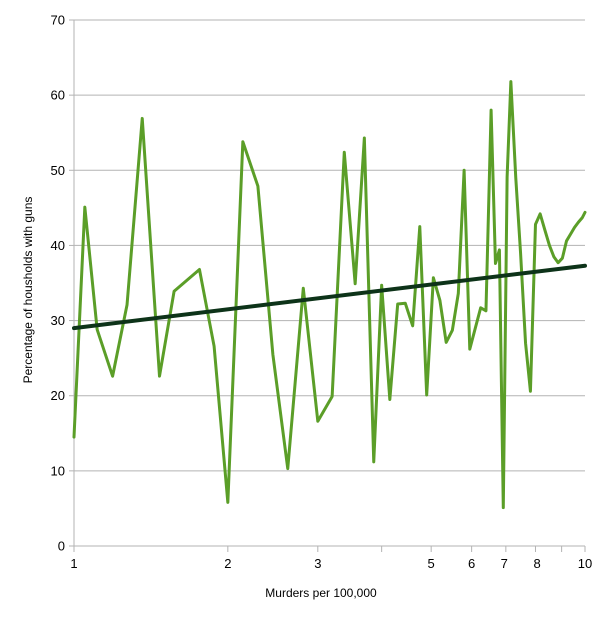 The width and height of the screenshot is (605, 619). What do you see at coordinates (58, 170) in the screenshot?
I see `y-tick-label-50: 50` at bounding box center [58, 170].